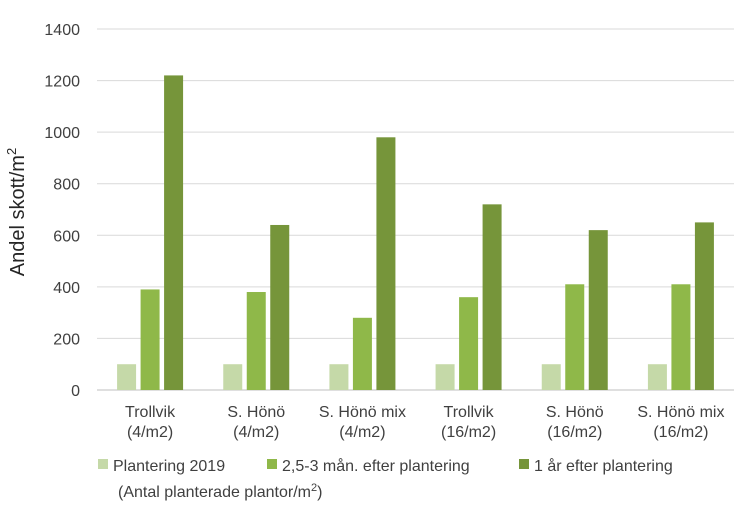 The image size is (746, 511). What do you see at coordinates (62, 30) in the screenshot?
I see `y-tick-label: 1400` at bounding box center [62, 30].